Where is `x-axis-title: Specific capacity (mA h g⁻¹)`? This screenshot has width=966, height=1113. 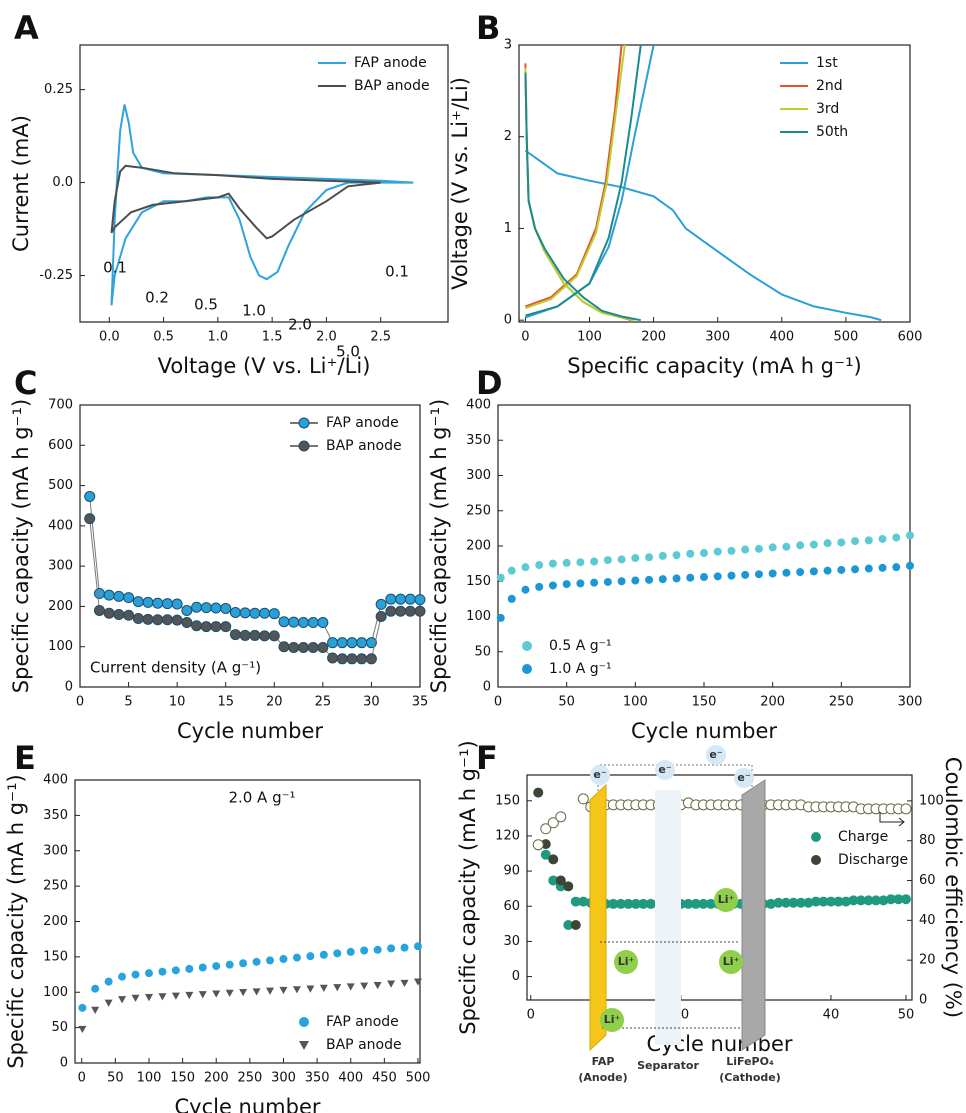
x-axis-title: Specific capacity (mA h g⁻¹) is located at coordinates (714, 366).